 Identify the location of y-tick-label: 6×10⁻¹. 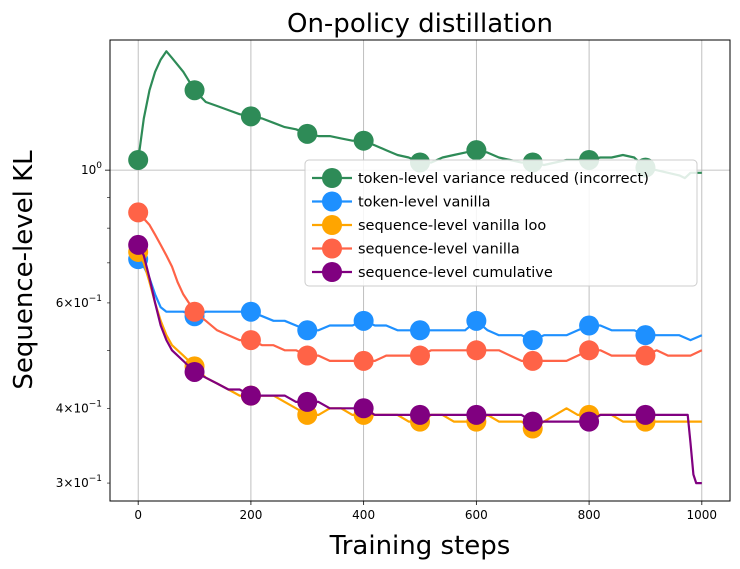
(79, 302).